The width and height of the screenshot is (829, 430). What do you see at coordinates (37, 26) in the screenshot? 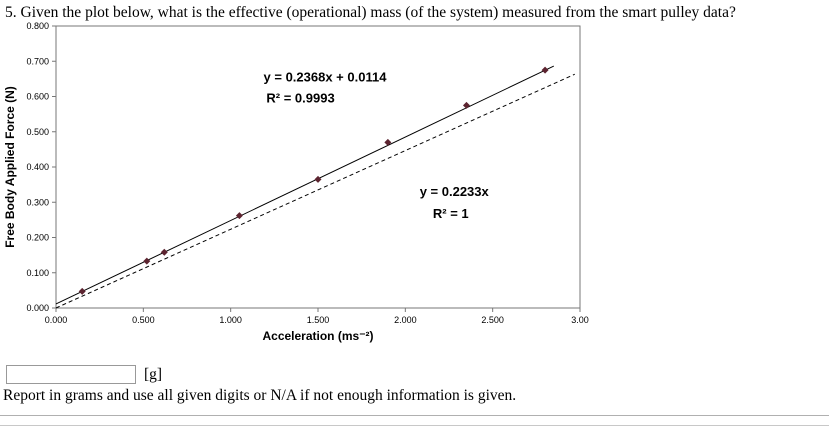
I see `svg-text: 0.800` at bounding box center [37, 26].